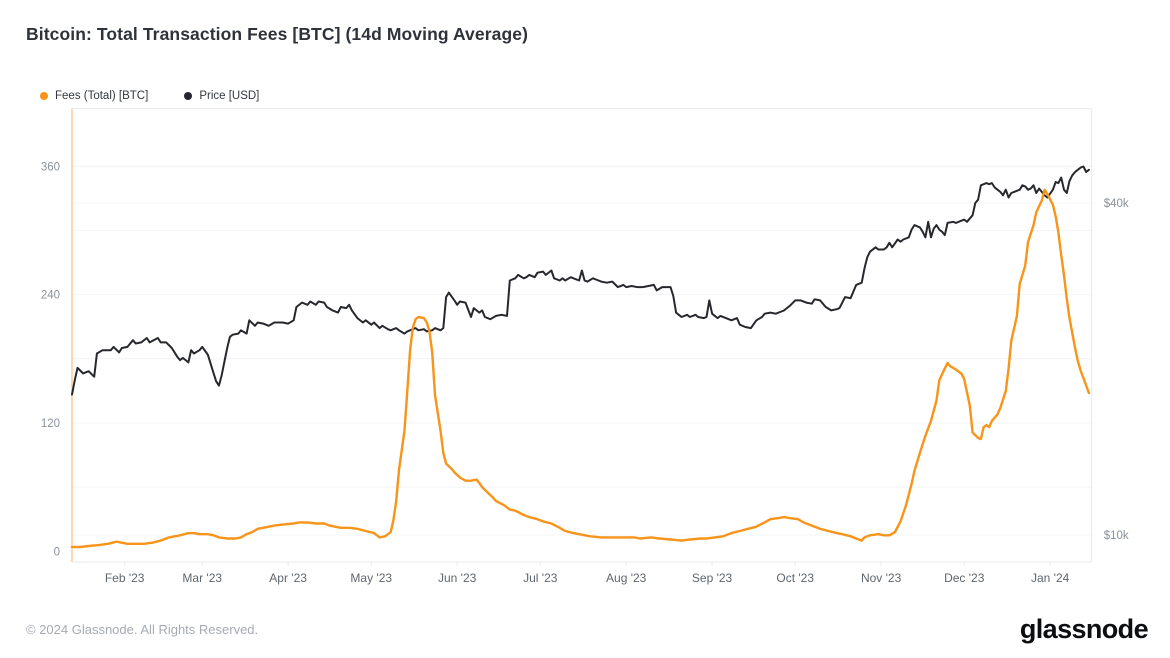 Image resolution: width=1170 pixels, height=658 pixels. Describe the element at coordinates (142, 629) in the screenshot. I see `copyright-text: © 2024 Glassnode. All Rights Reserved.` at that location.